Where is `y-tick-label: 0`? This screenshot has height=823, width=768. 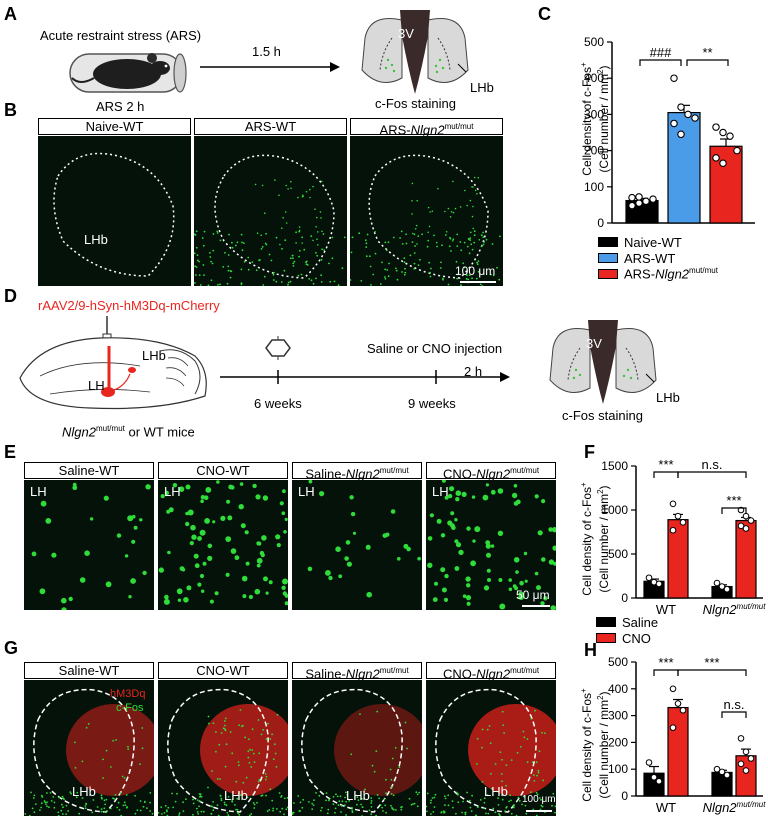
y-tick-label: 0 is located at coordinates (624, 598).